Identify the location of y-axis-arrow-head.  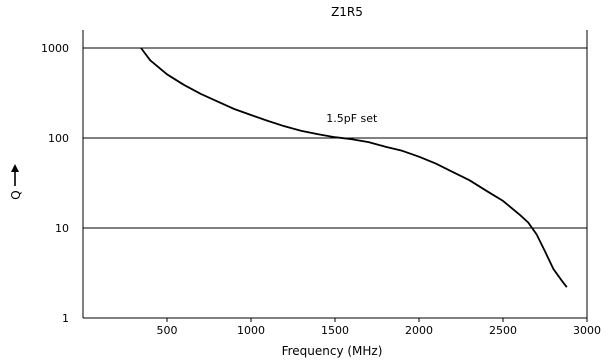
(15, 168).